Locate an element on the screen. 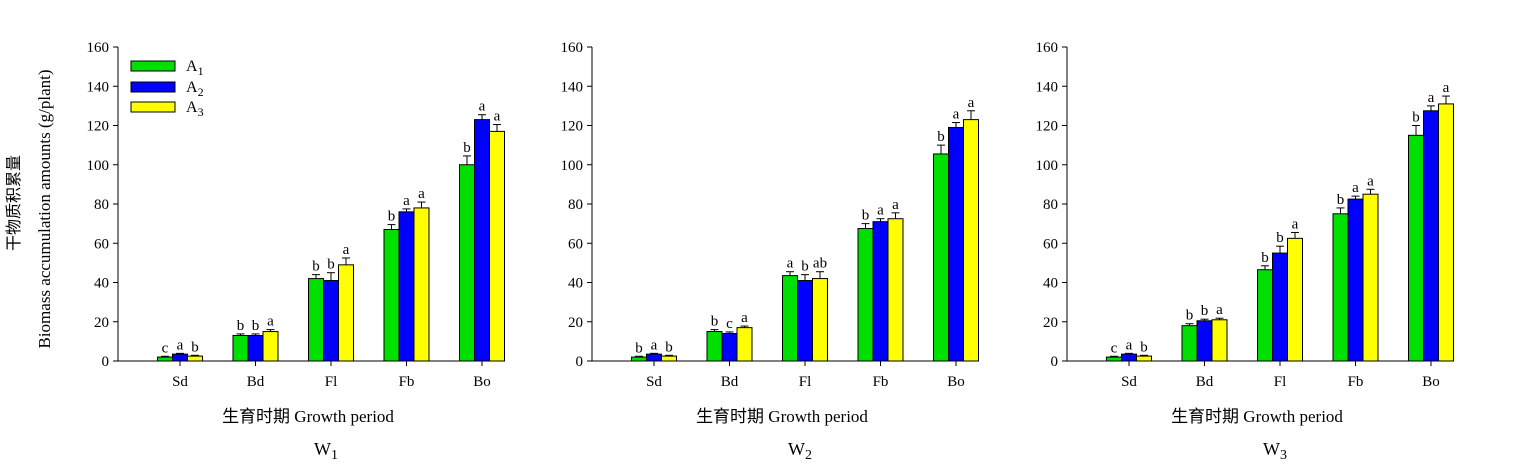 The width and height of the screenshot is (1535, 467). x-tick-label: Bo is located at coordinates (482, 382).